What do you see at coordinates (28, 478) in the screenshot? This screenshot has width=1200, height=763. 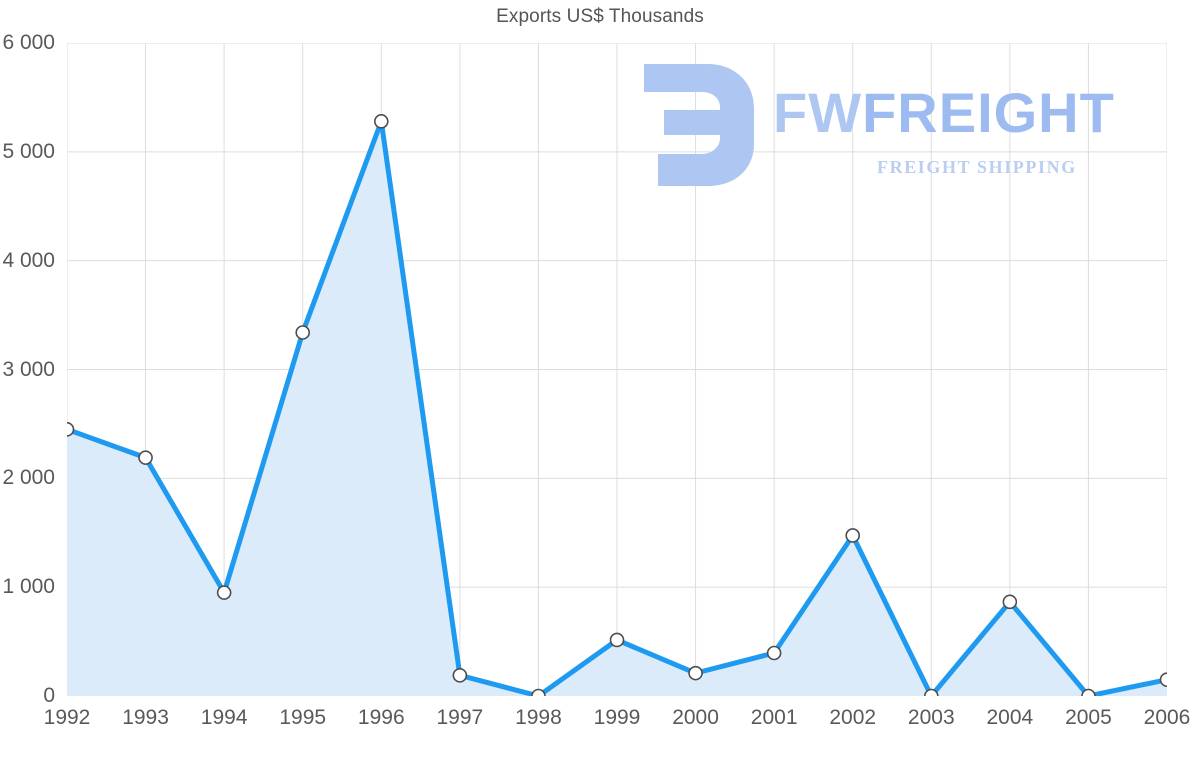 I see `y-axis-tick-label: 2 000` at bounding box center [28, 478].